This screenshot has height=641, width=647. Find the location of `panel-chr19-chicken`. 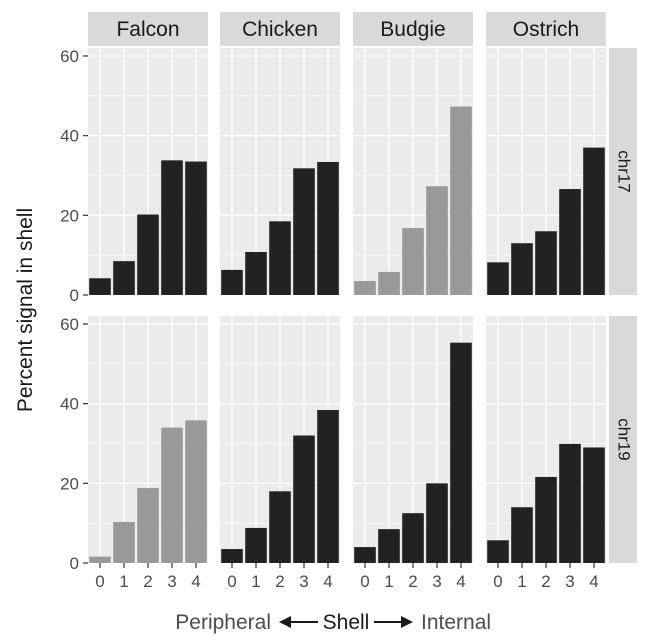

panel-chr19-chicken is located at coordinates (280, 440).